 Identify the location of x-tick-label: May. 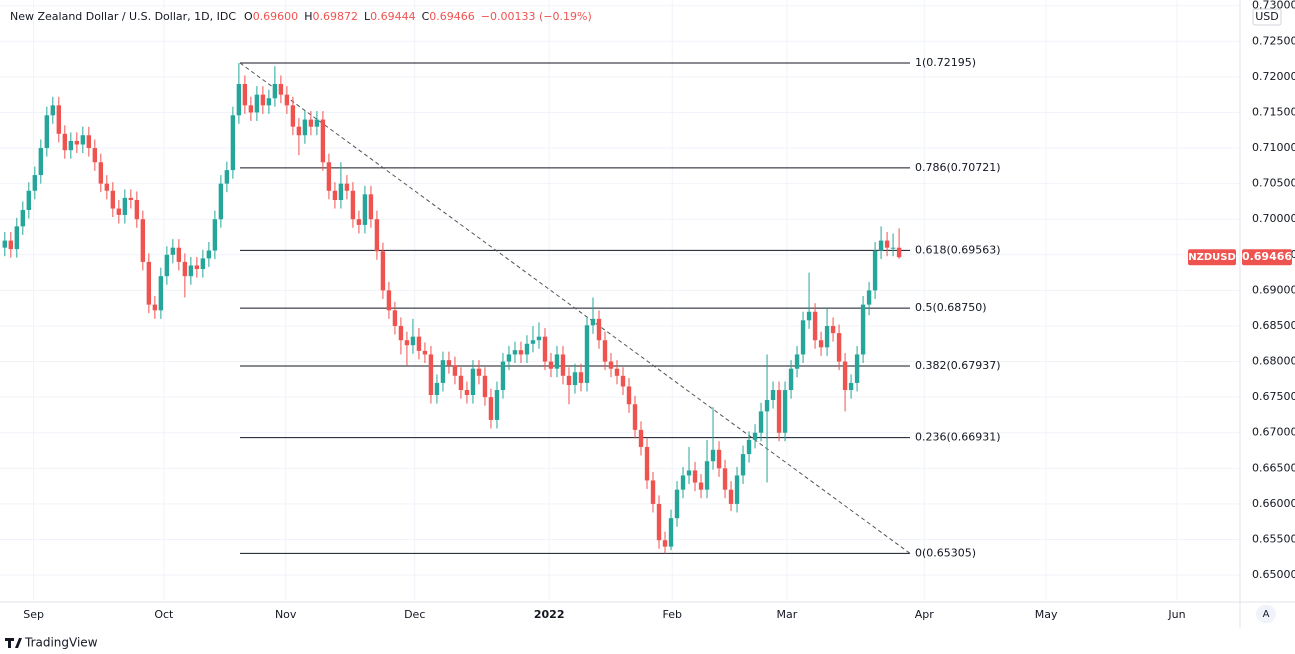
(1046, 614).